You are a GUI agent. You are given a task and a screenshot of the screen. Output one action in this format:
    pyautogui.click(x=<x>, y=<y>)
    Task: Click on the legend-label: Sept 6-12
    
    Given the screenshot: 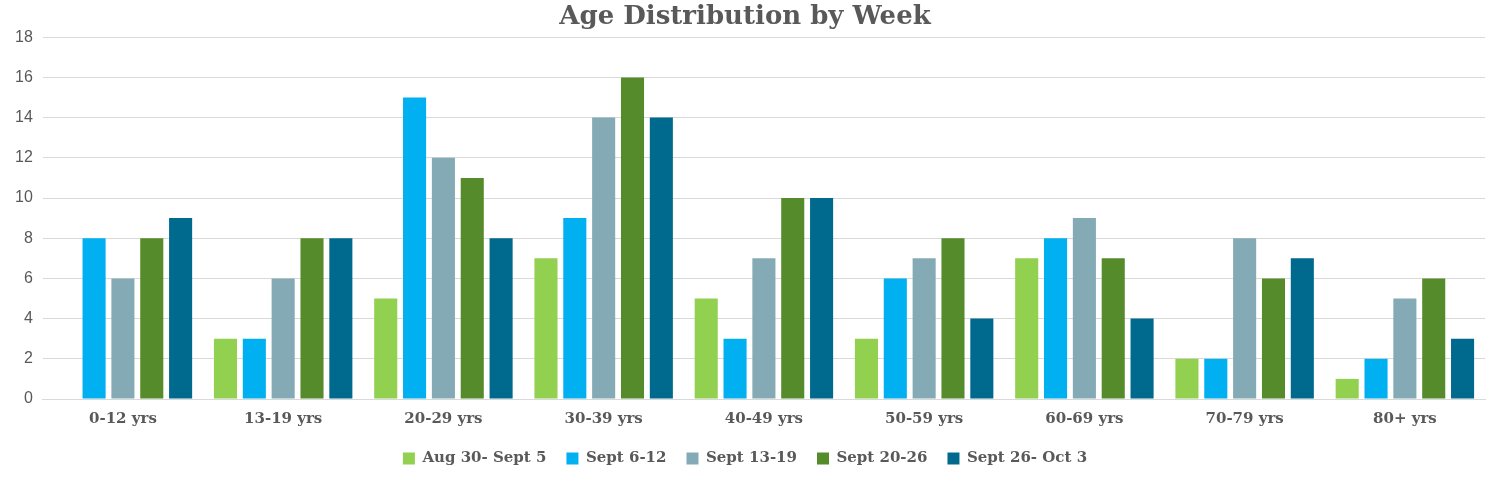 What is the action you would take?
    pyautogui.click(x=626, y=457)
    